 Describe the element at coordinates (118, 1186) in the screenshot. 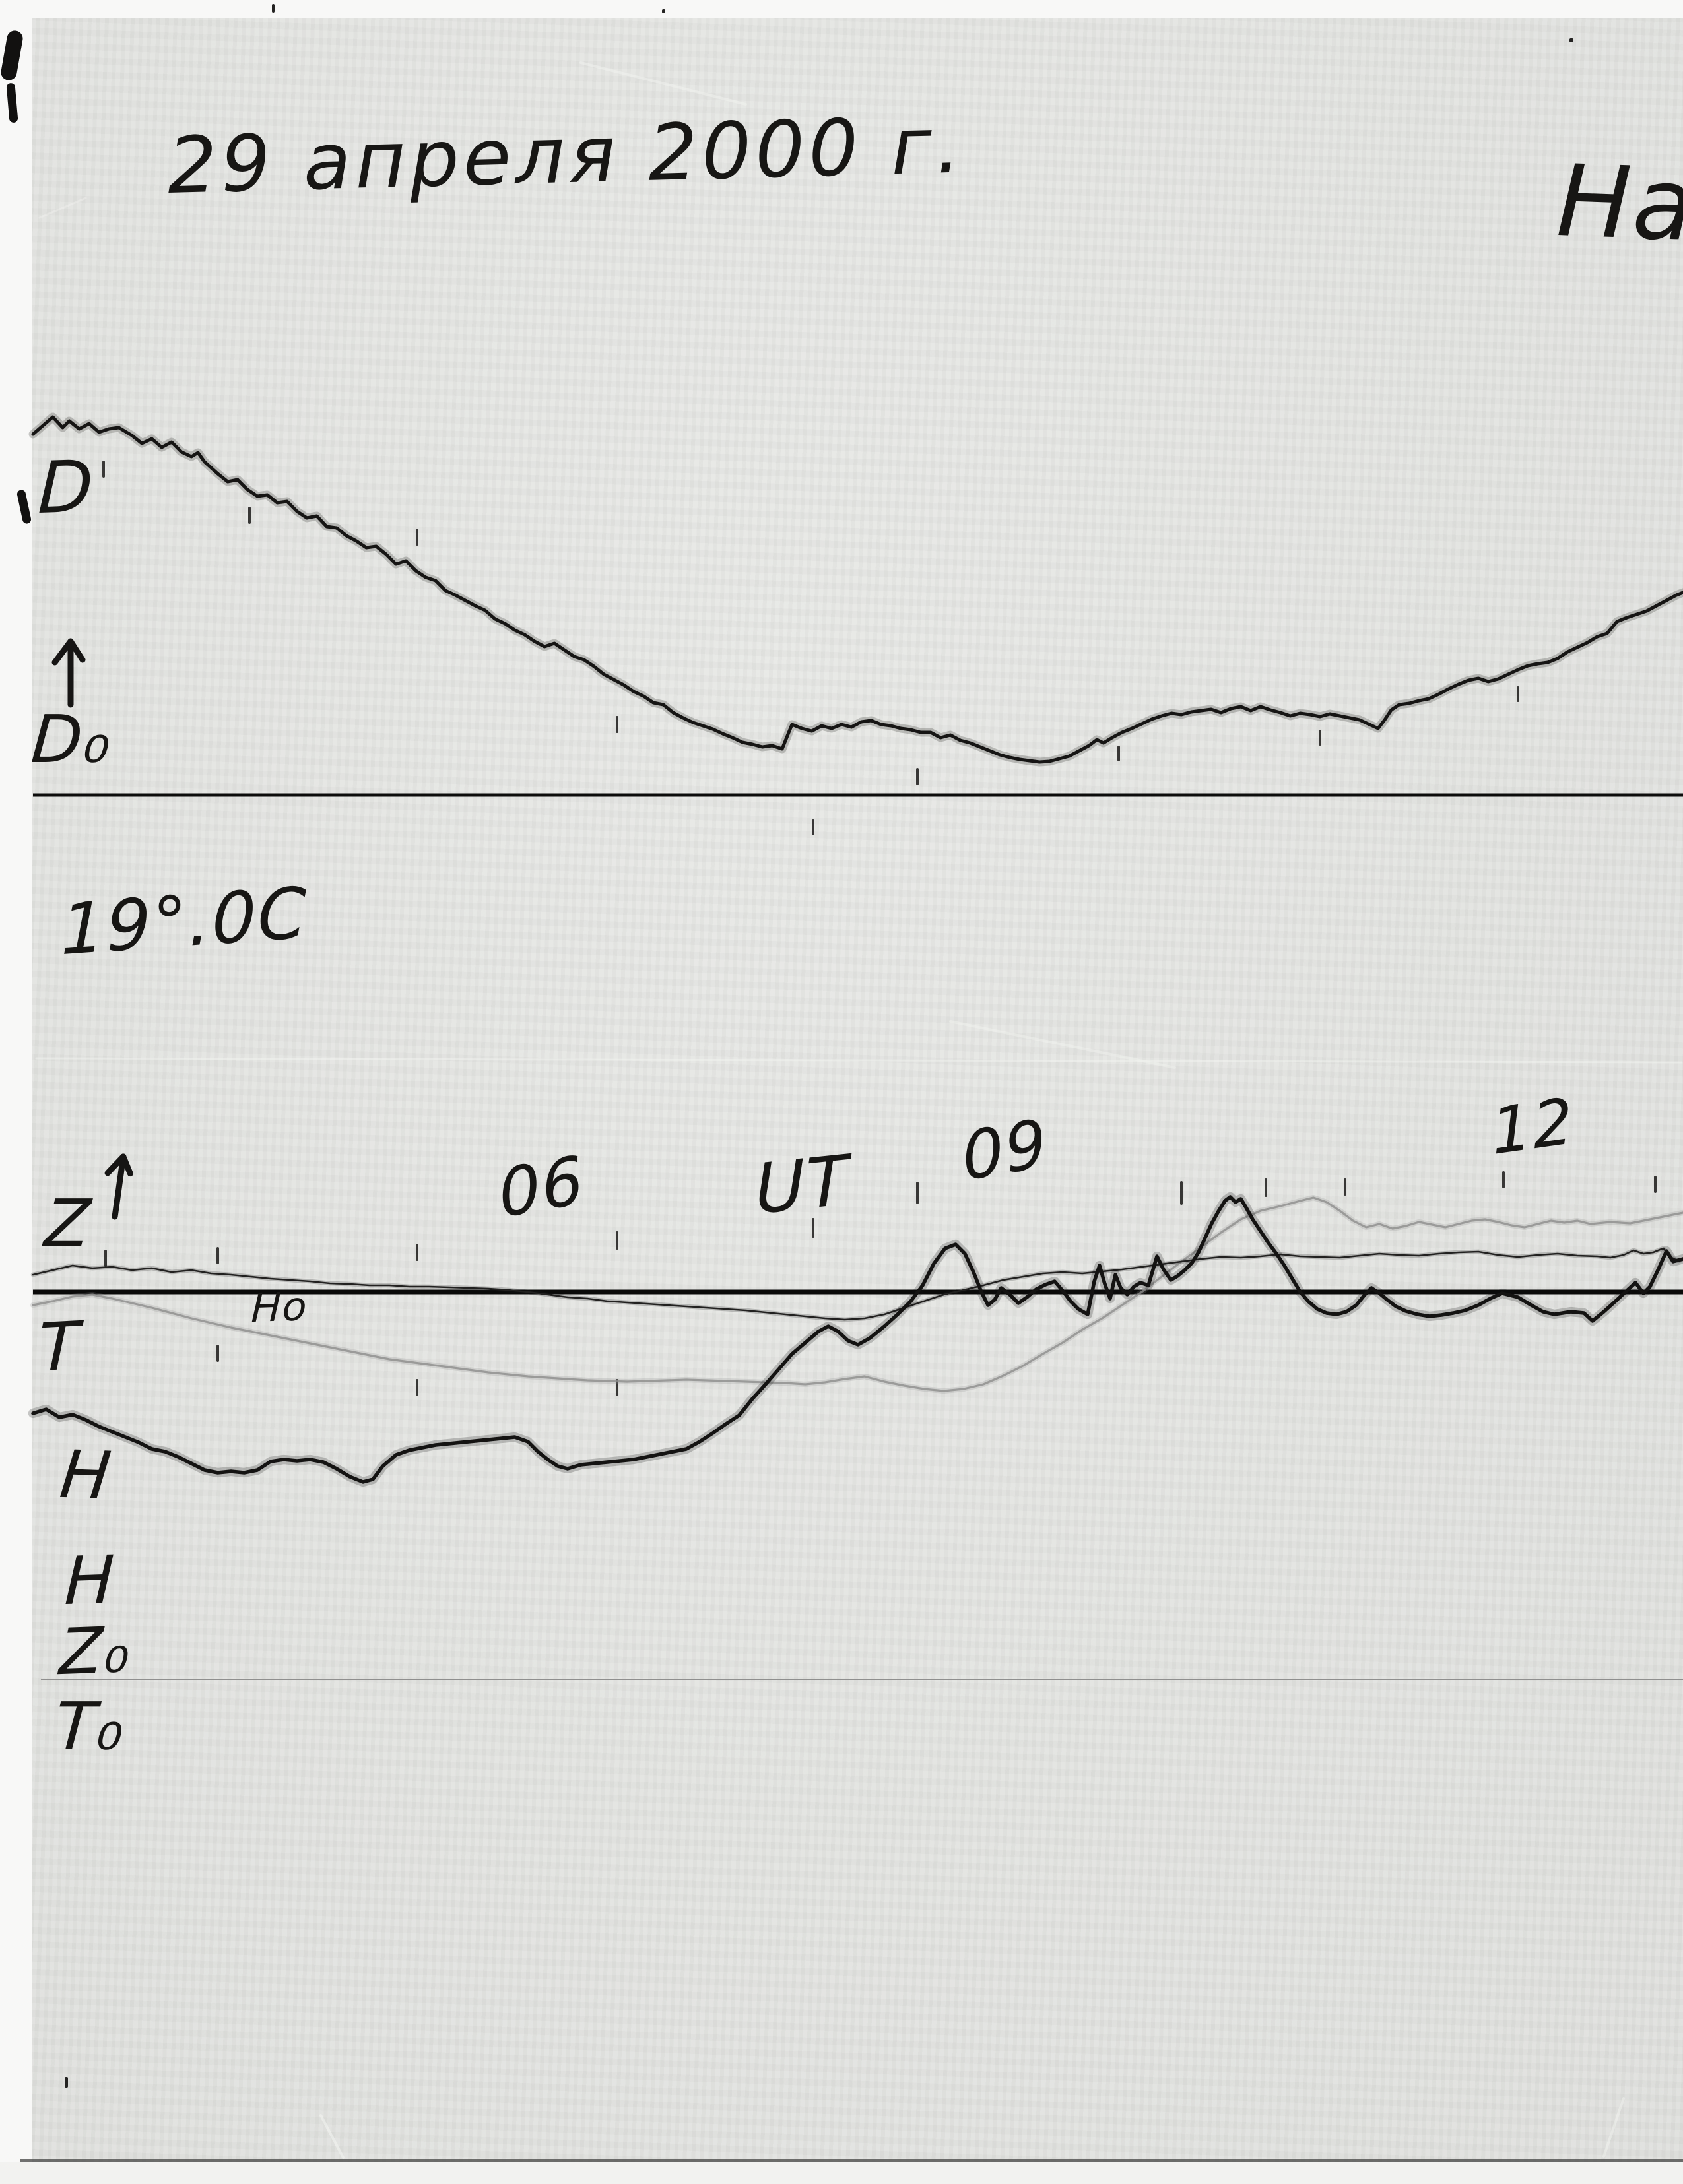

I see `arrow-up-z` at that location.